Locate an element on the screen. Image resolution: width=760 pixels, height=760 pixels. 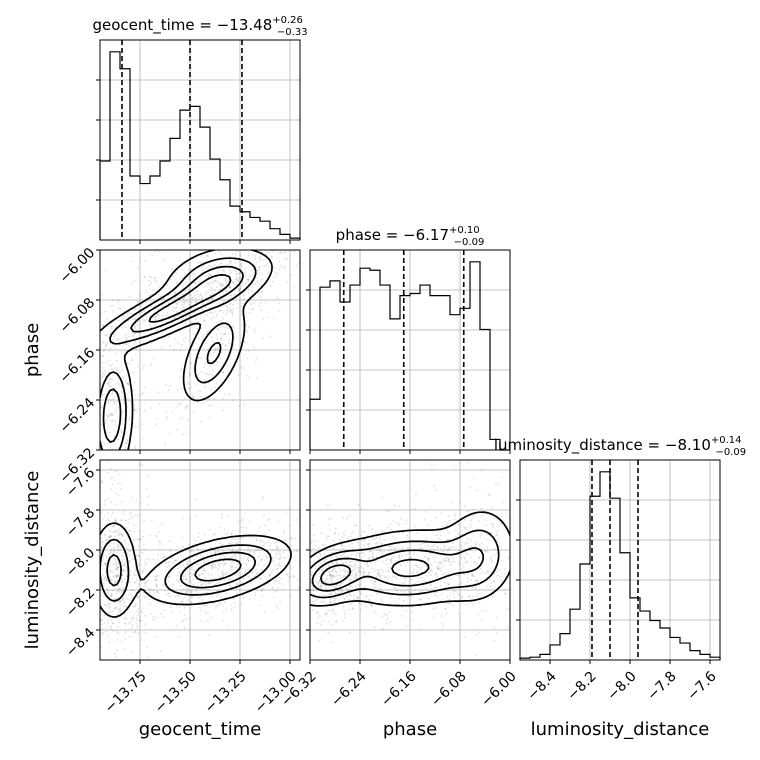
geocent_time_vs_phase-ytick-label-2: −6.16 is located at coordinates (78, 366).